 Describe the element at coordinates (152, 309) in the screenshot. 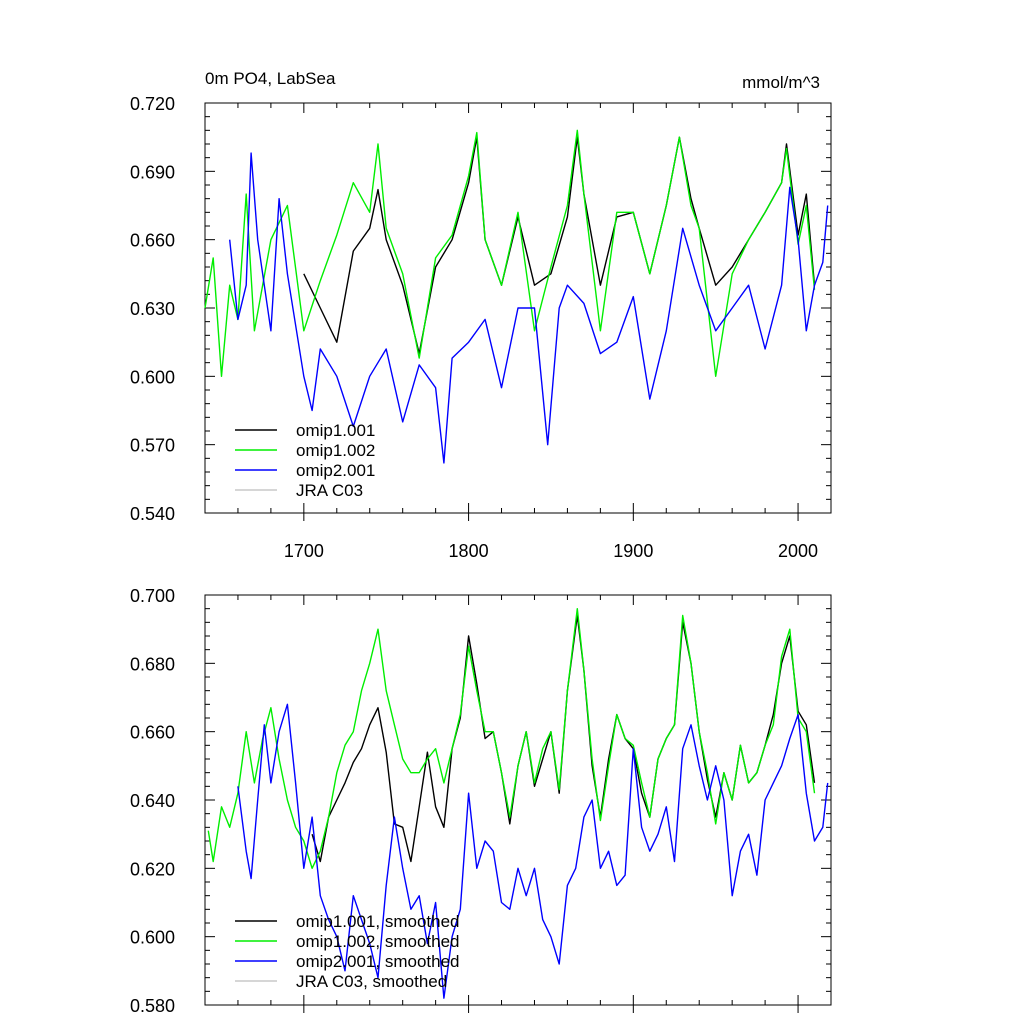

I see `y-tick-label: 0.630` at that location.